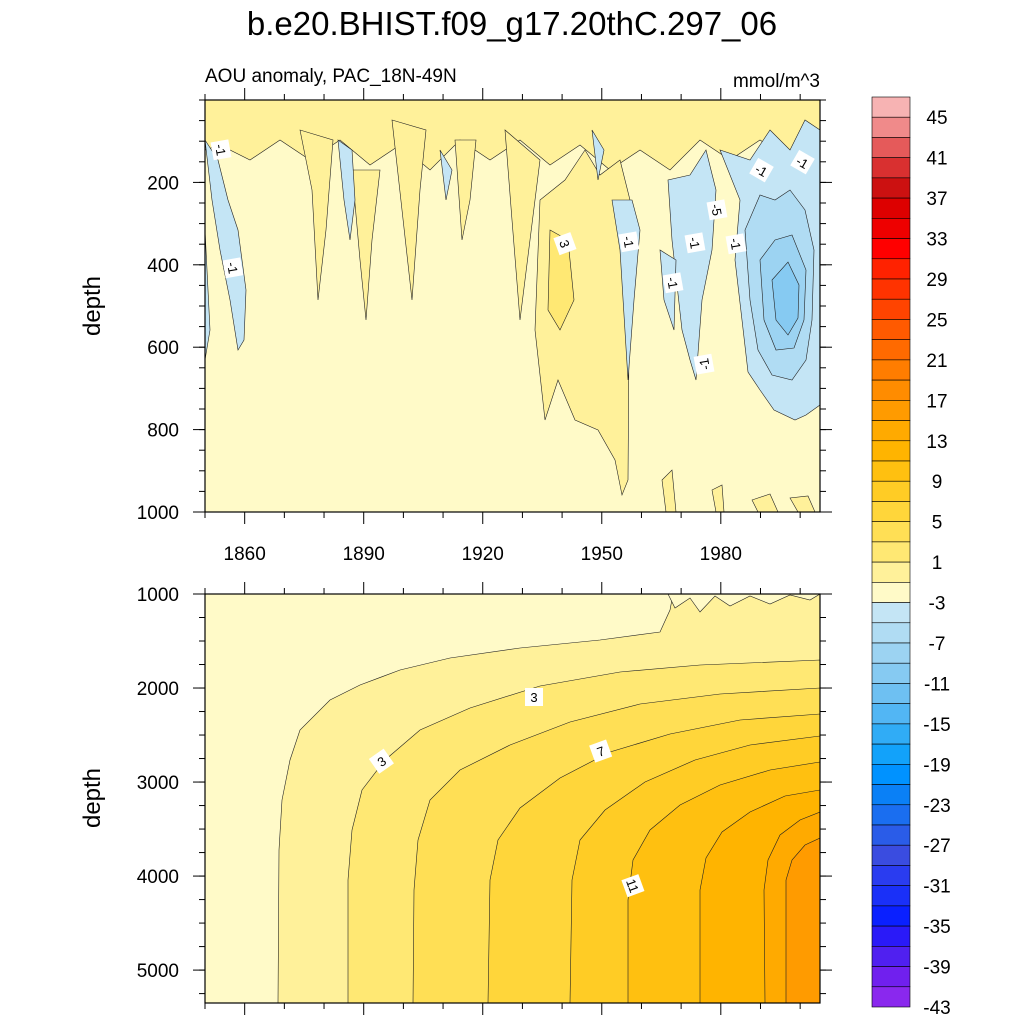  Describe the element at coordinates (364, 554) in the screenshot. I see `x-tick-label: 1890` at that location.